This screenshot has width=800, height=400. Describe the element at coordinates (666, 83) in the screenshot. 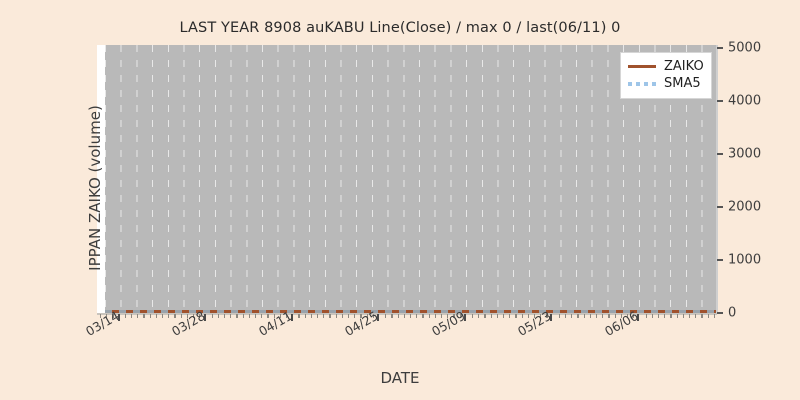

I see `legend-item-sma5: SMA5` at that location.